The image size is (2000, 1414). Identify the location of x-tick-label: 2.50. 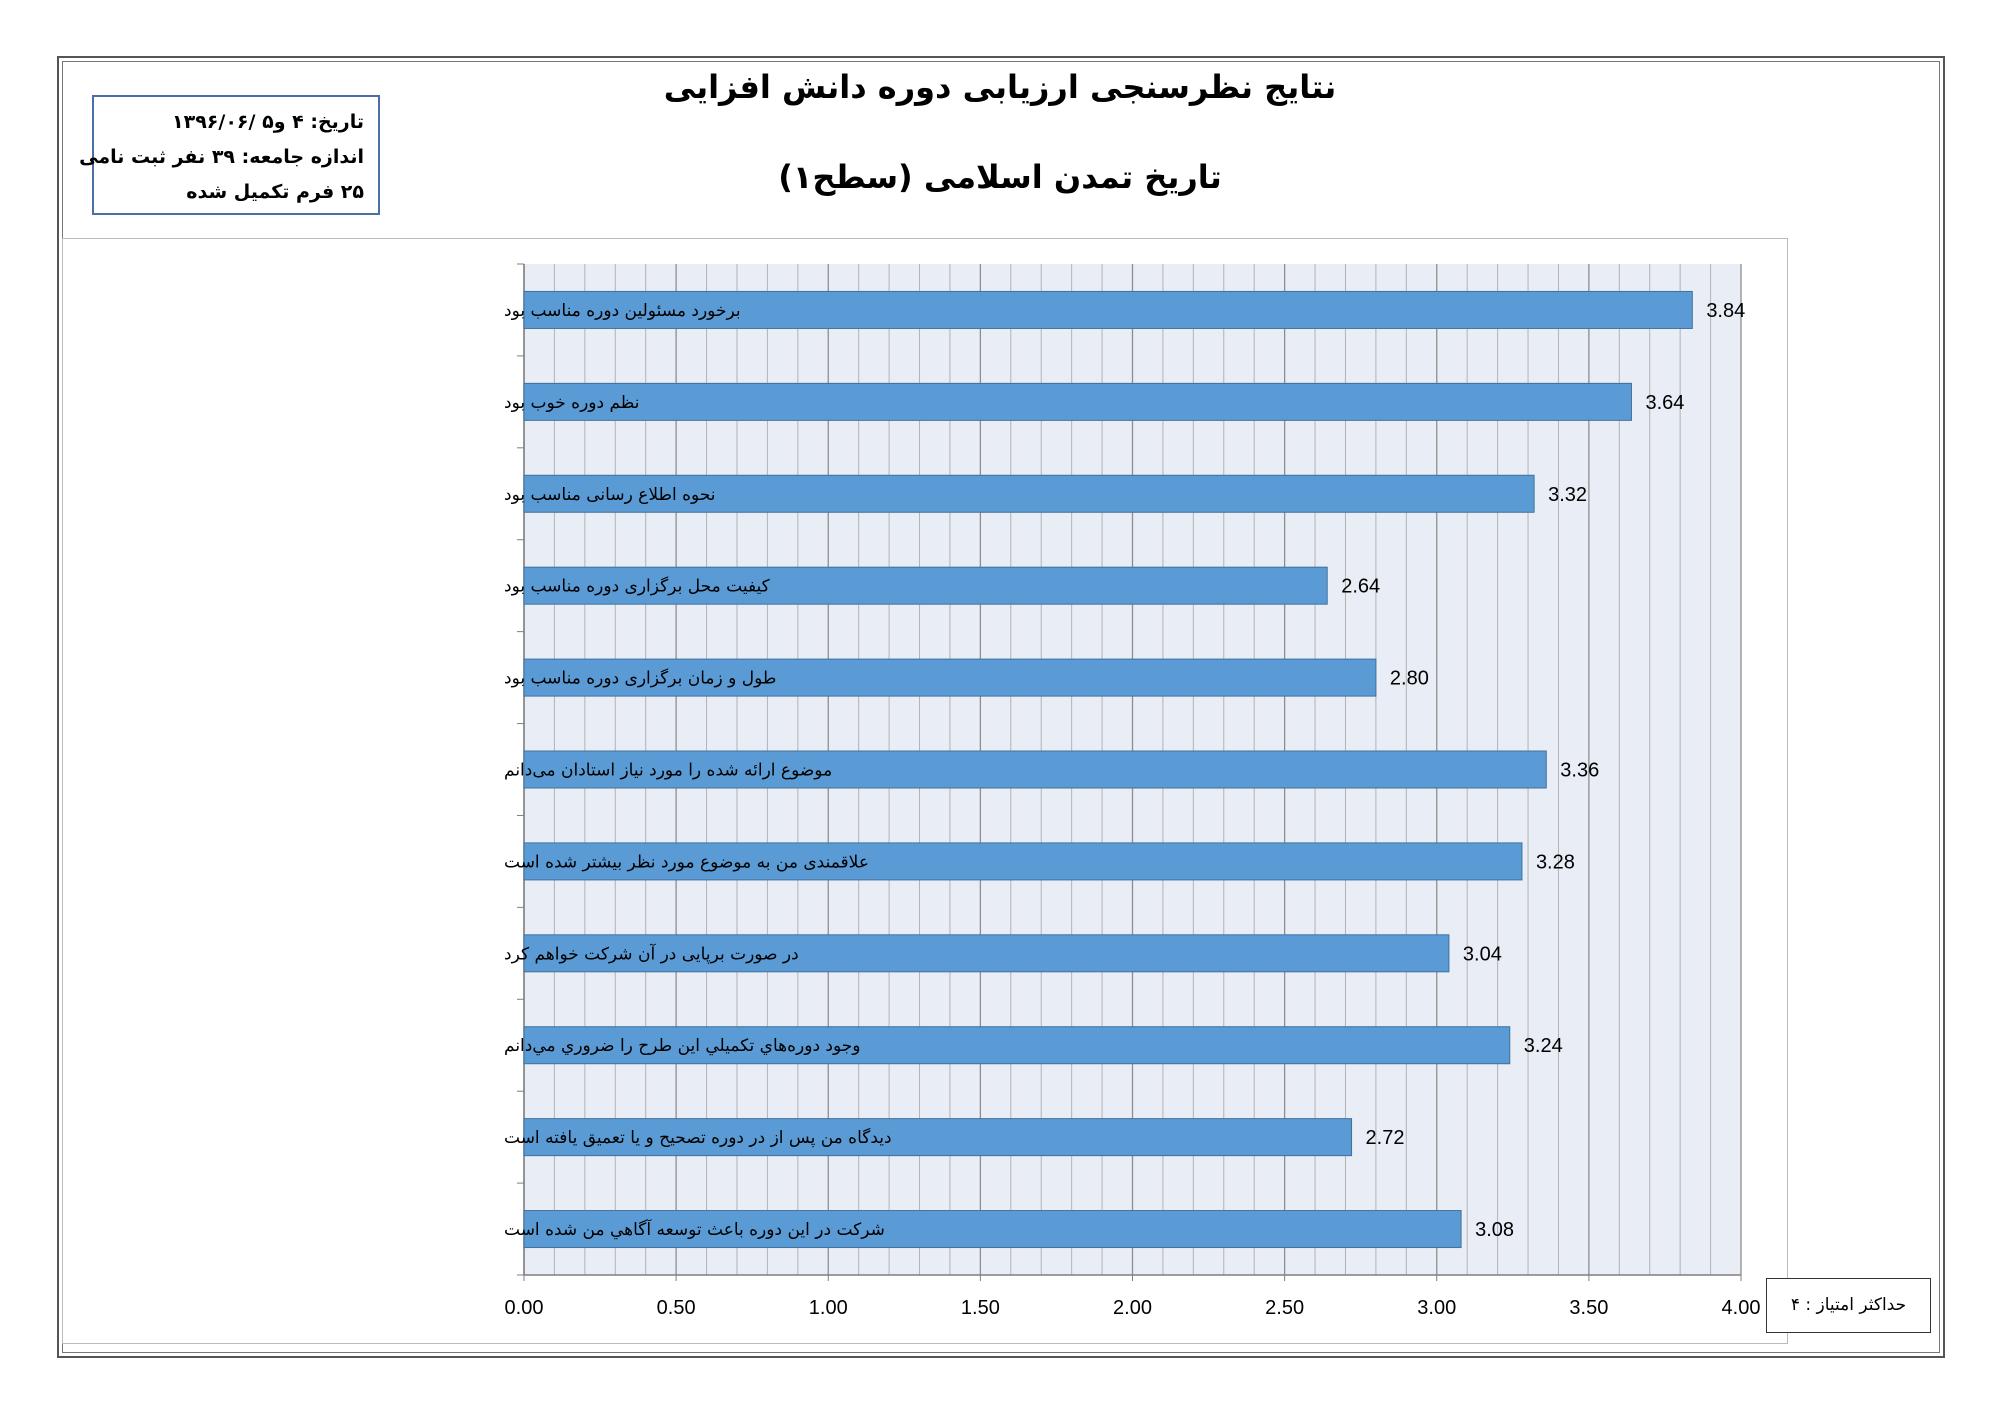
(1284, 1308).